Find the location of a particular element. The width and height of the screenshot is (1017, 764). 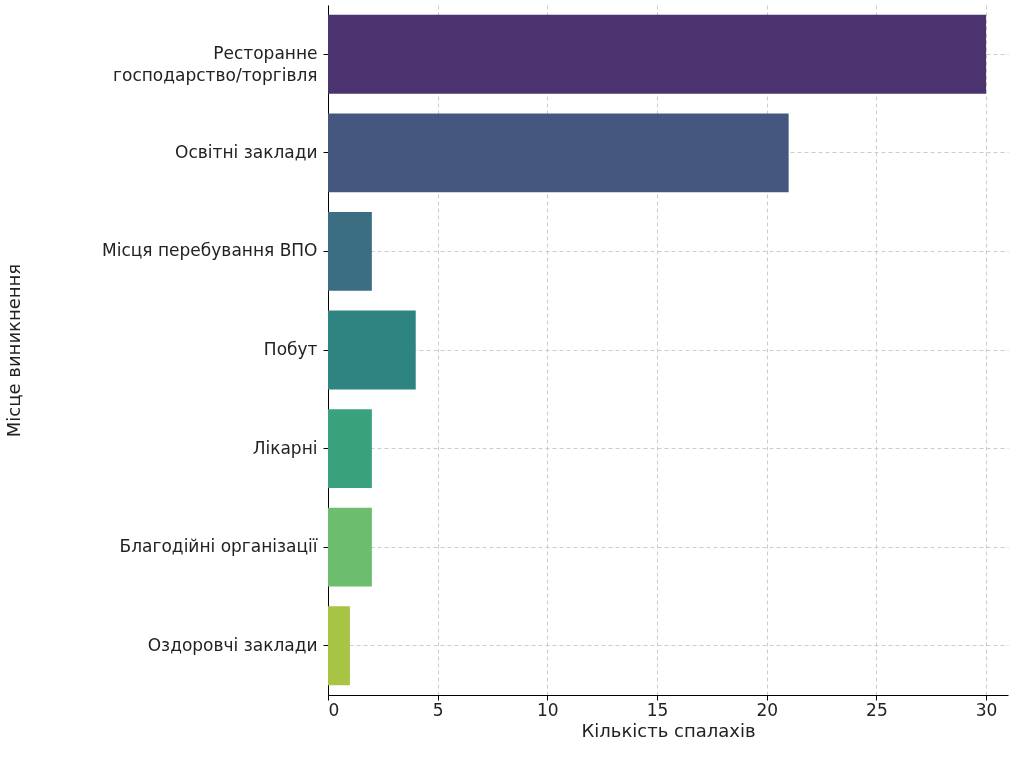

x-tick-label: 30 is located at coordinates (986, 709).